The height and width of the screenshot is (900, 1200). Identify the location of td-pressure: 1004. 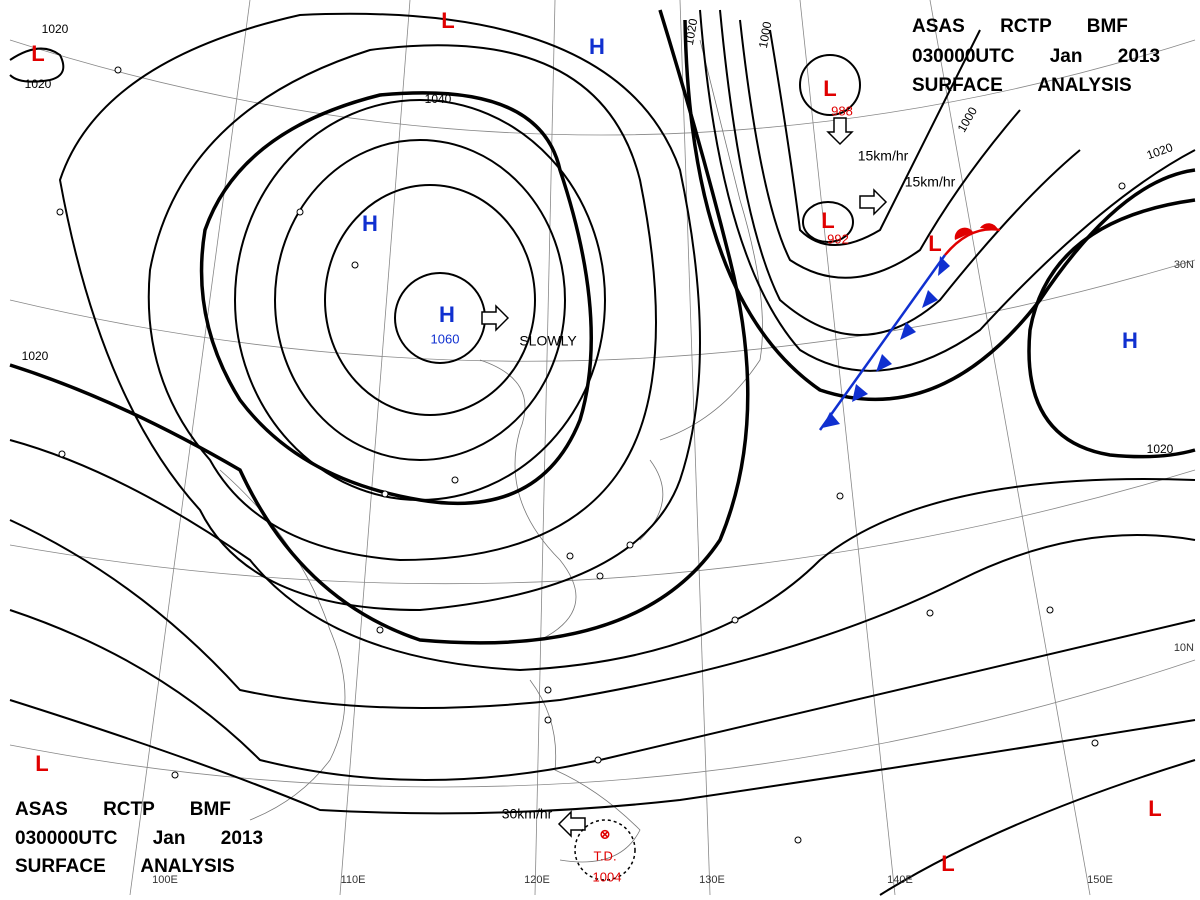
(607, 876).